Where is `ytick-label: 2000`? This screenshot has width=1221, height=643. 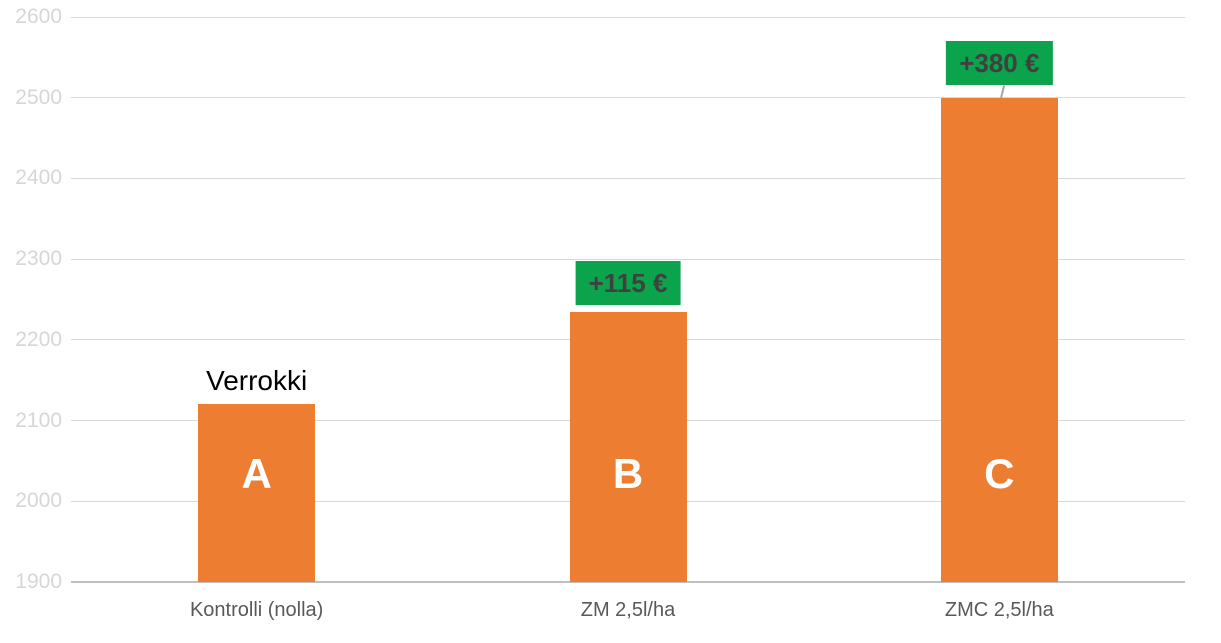 ytick-label: 2000 is located at coordinates (38, 501).